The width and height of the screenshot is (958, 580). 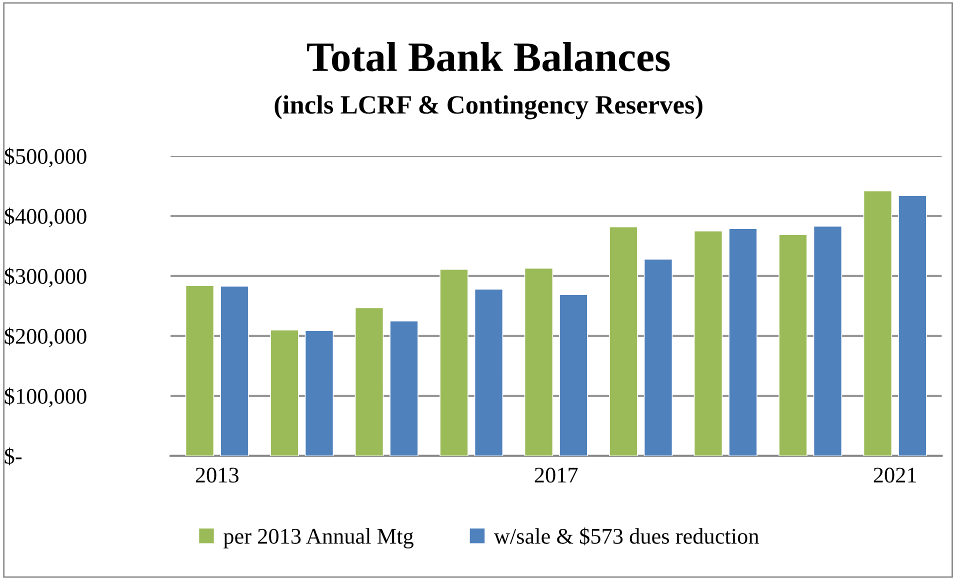 What do you see at coordinates (45, 398) in the screenshot?
I see `y-tick-label: $100,000` at bounding box center [45, 398].